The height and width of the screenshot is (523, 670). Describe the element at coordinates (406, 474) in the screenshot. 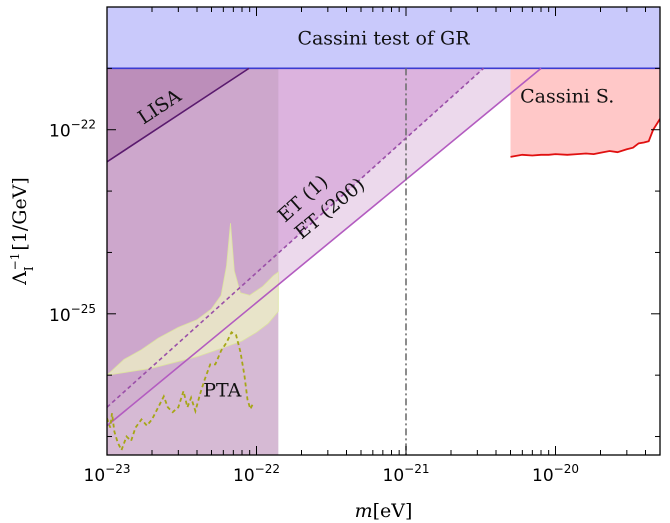

I see `x-tick-label: 10−21` at that location.